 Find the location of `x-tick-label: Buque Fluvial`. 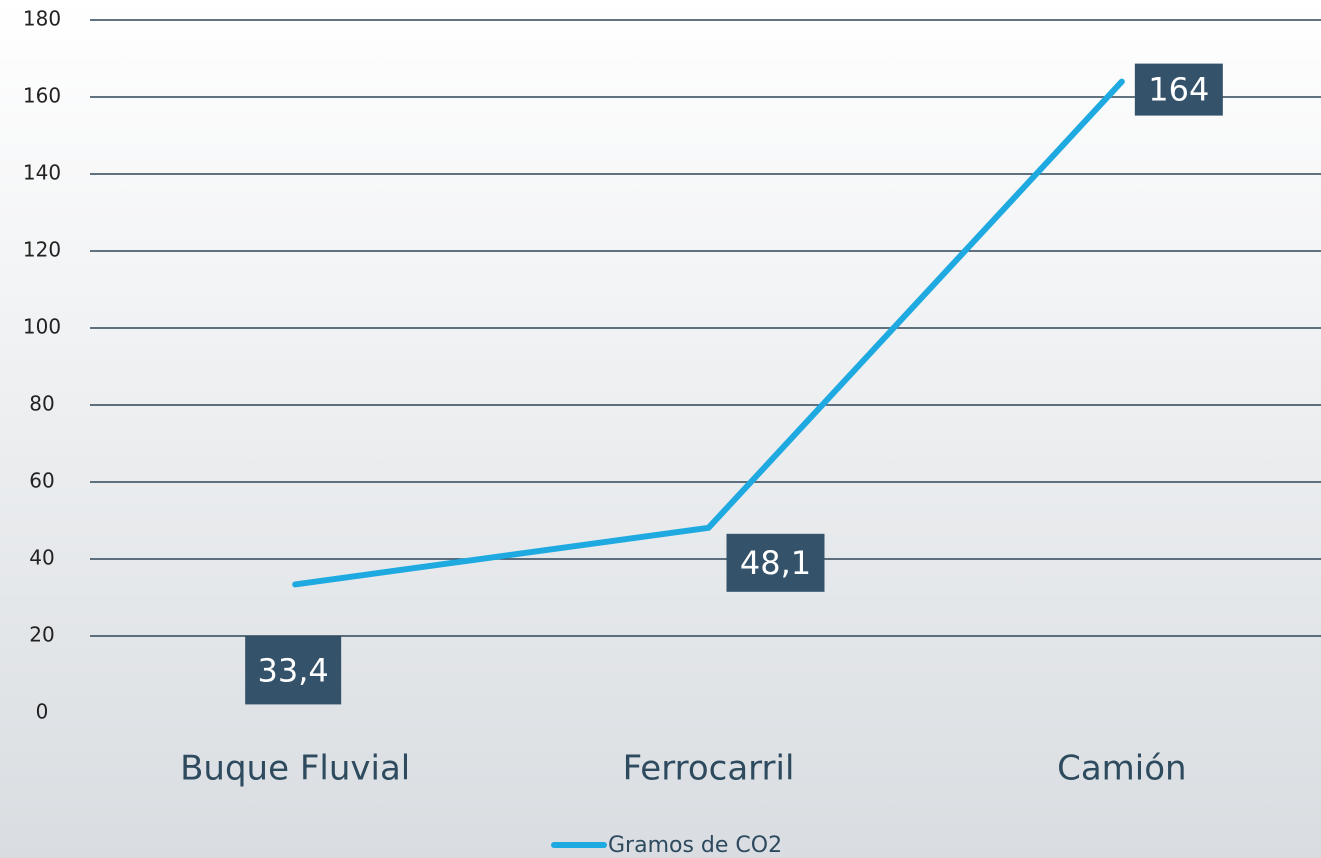

x-tick-label: Buque Fluvial is located at coordinates (295, 769).